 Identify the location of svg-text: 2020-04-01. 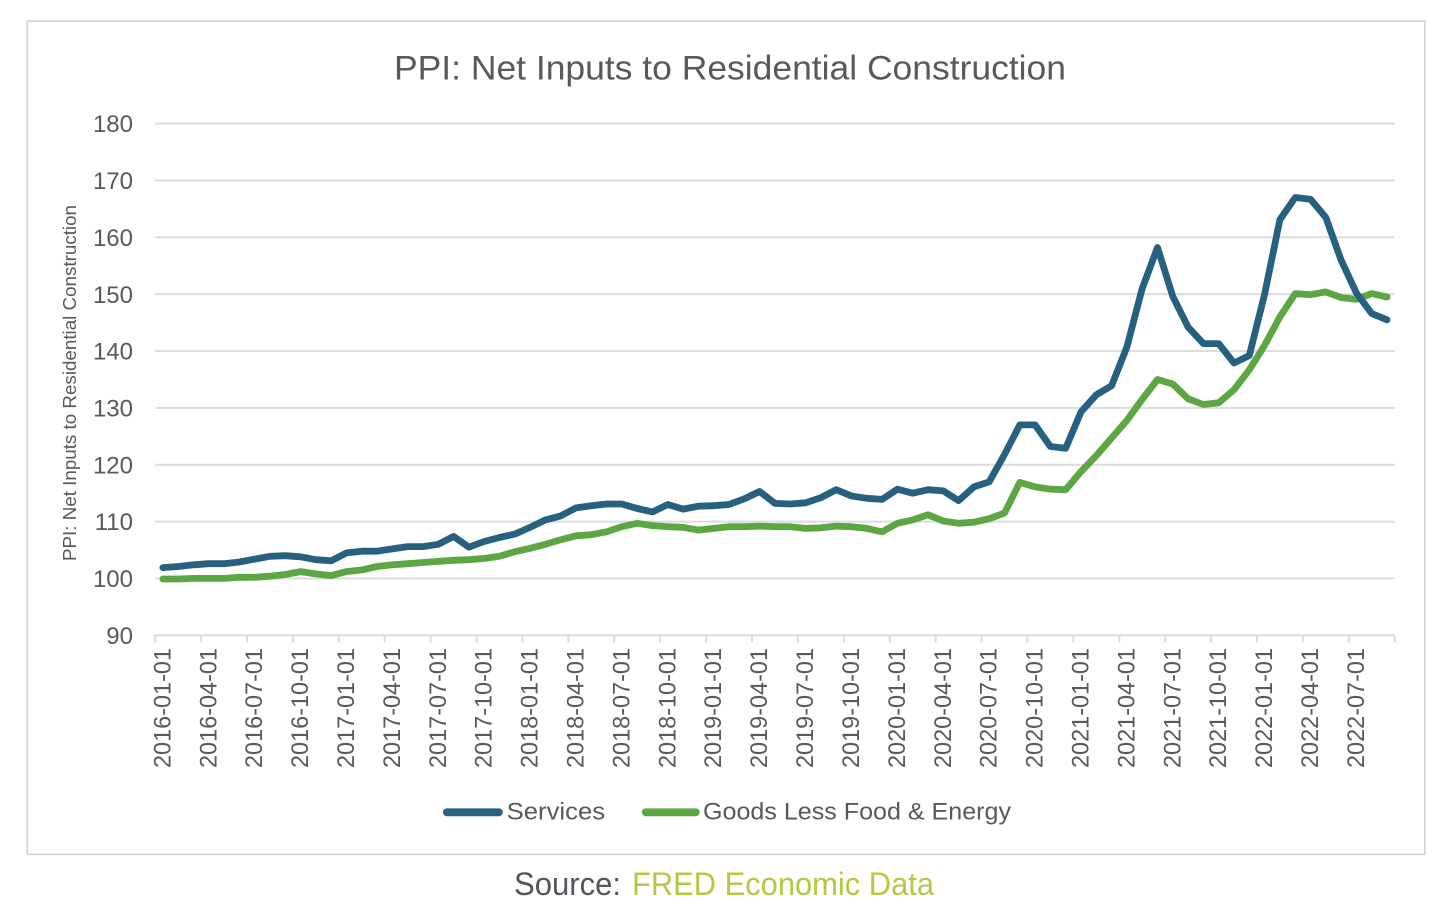
(943, 708).